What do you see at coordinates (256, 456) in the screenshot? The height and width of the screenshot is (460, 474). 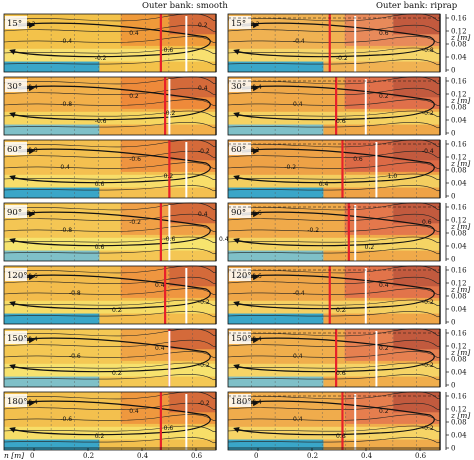 I see `n-tick-label-0: 0` at bounding box center [256, 456].